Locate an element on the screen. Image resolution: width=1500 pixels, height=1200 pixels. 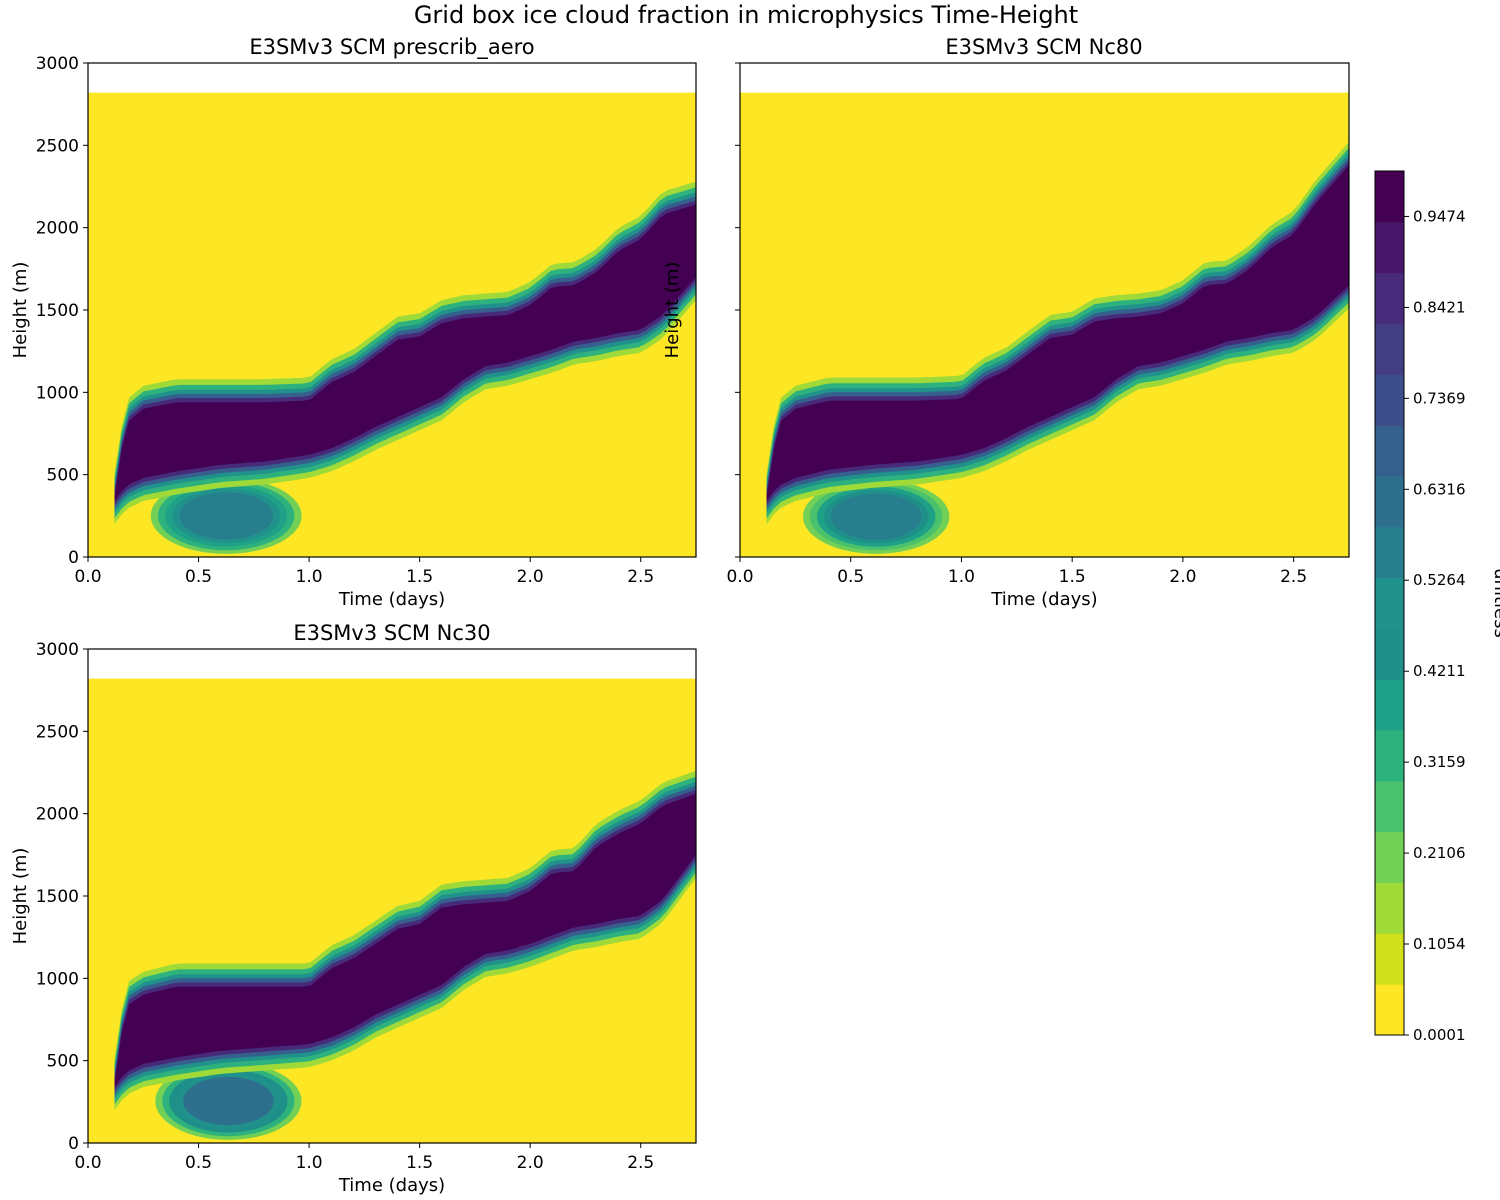
panel-title: E3SMv3 SCM prescrib_aero is located at coordinates (391, 47).